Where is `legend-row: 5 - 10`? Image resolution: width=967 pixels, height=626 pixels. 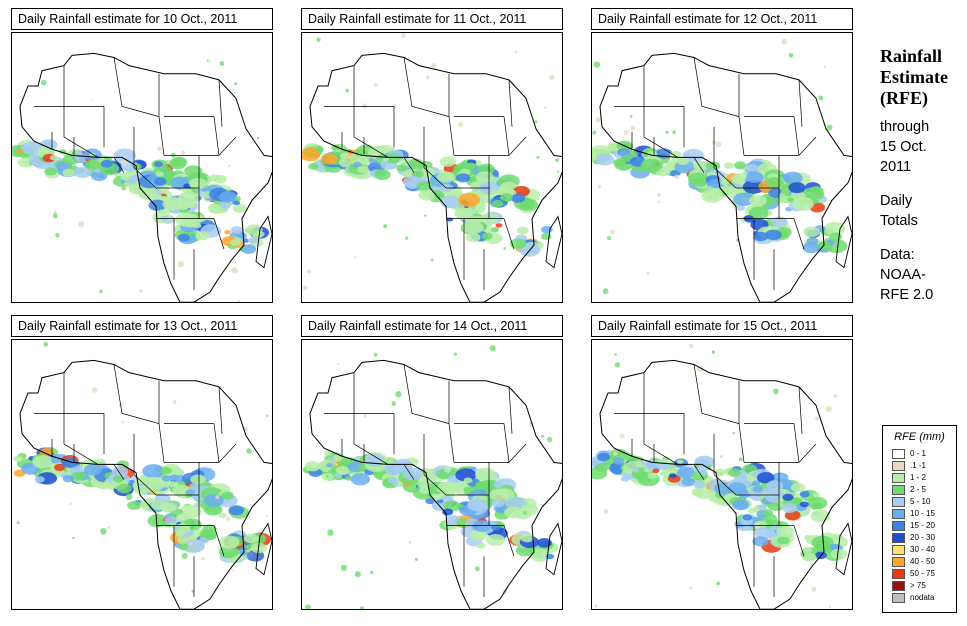
legend-row: 5 - 10 is located at coordinates (924, 502).